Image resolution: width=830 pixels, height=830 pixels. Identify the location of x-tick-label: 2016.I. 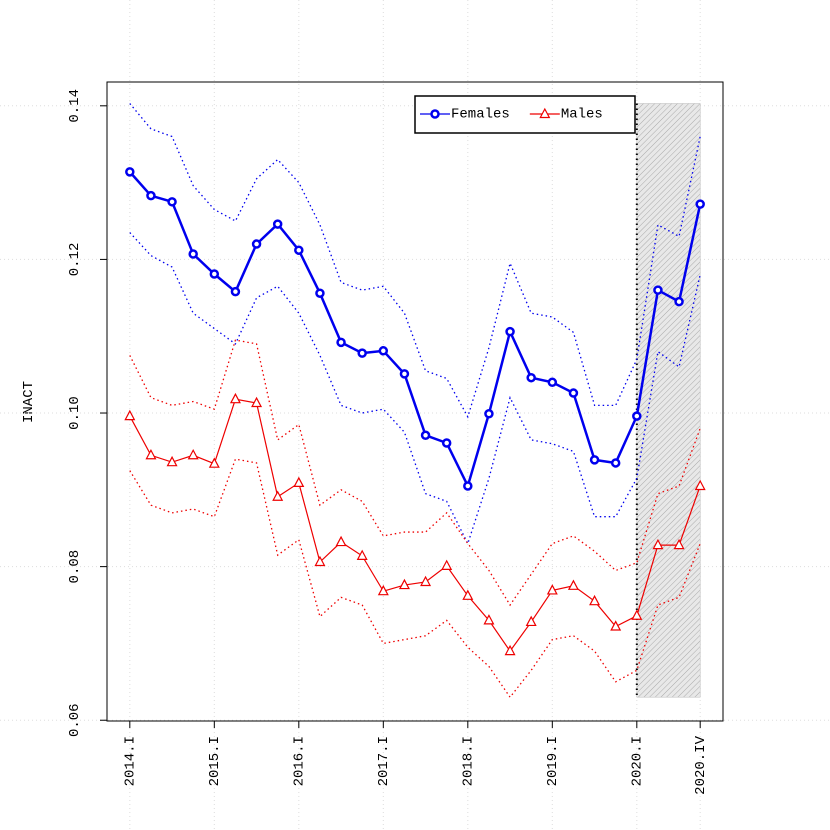
(300, 761).